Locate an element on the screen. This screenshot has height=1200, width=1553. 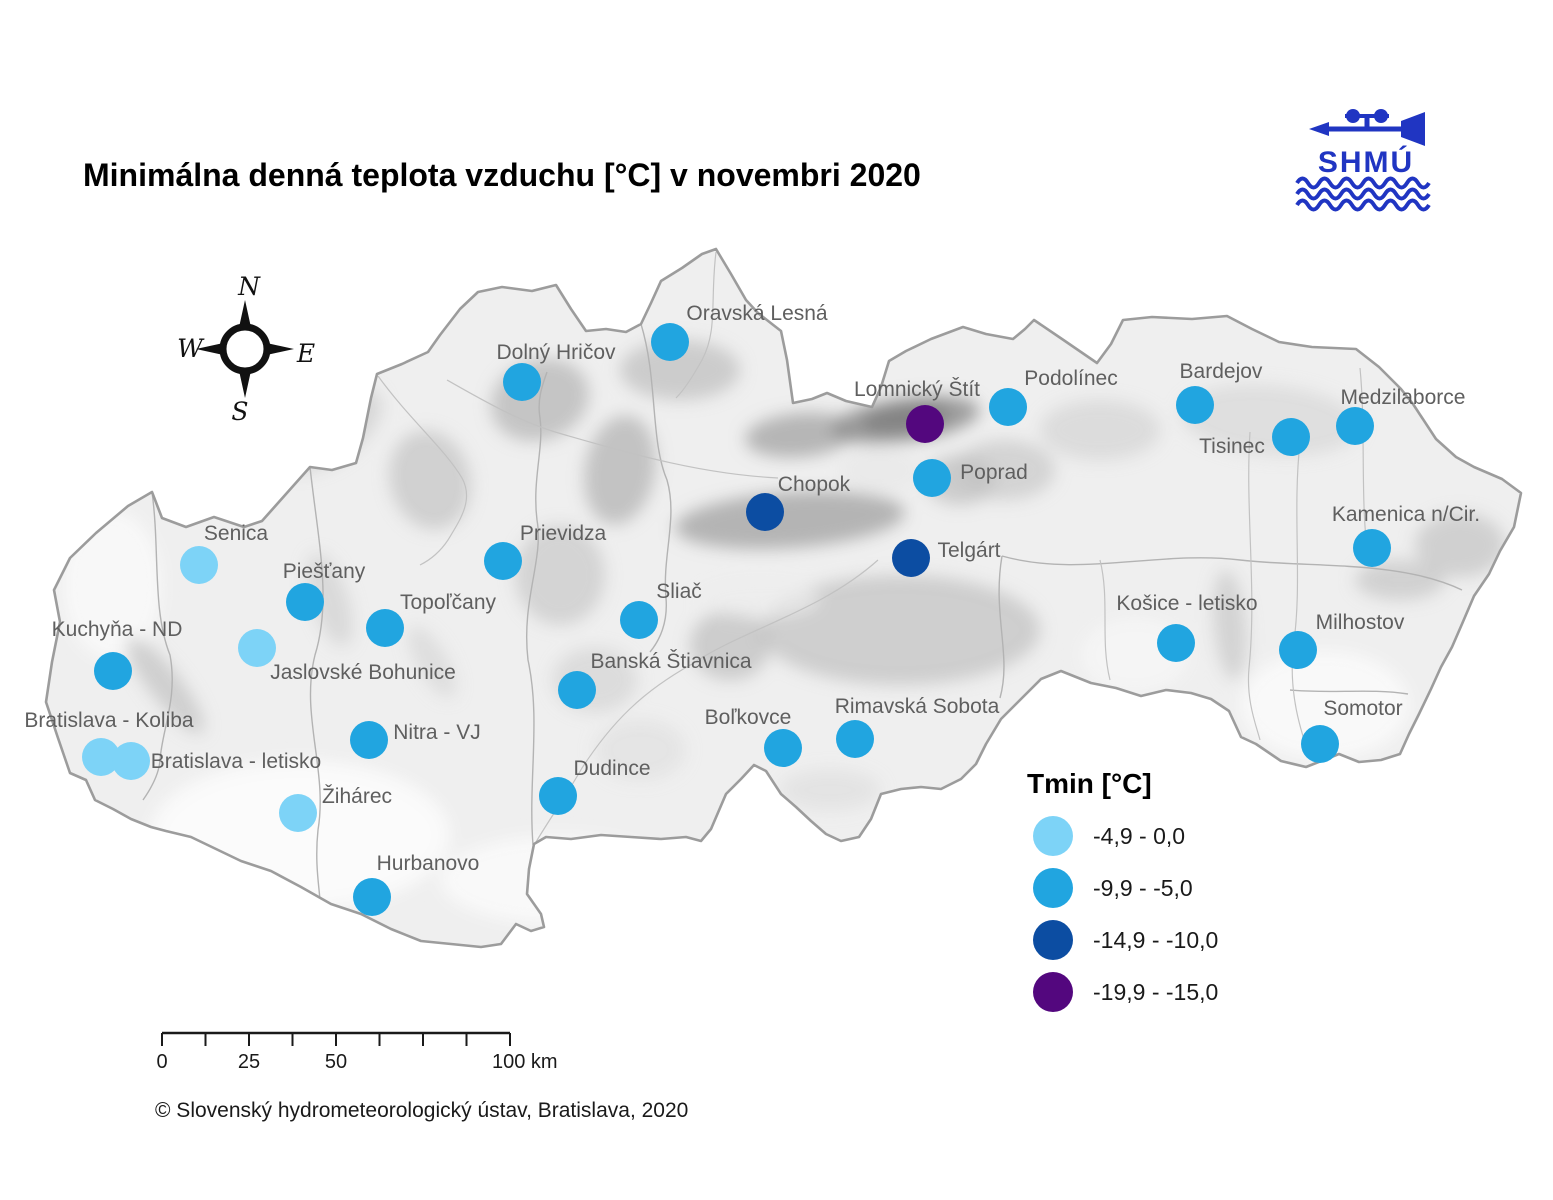
station-label: Dolný Hričov is located at coordinates (556, 352).